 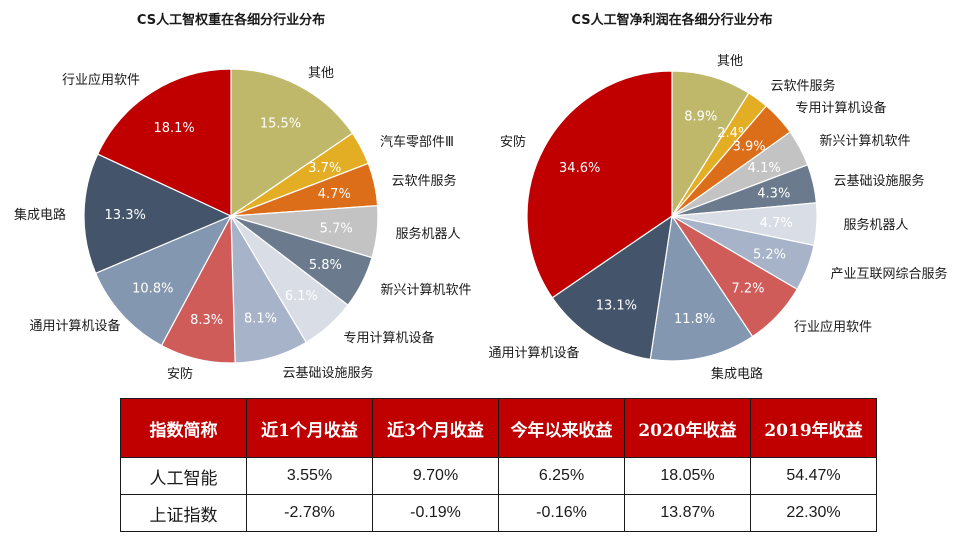 What do you see at coordinates (309, 476) in the screenshot?
I see `table-cell: 3.55%` at bounding box center [309, 476].